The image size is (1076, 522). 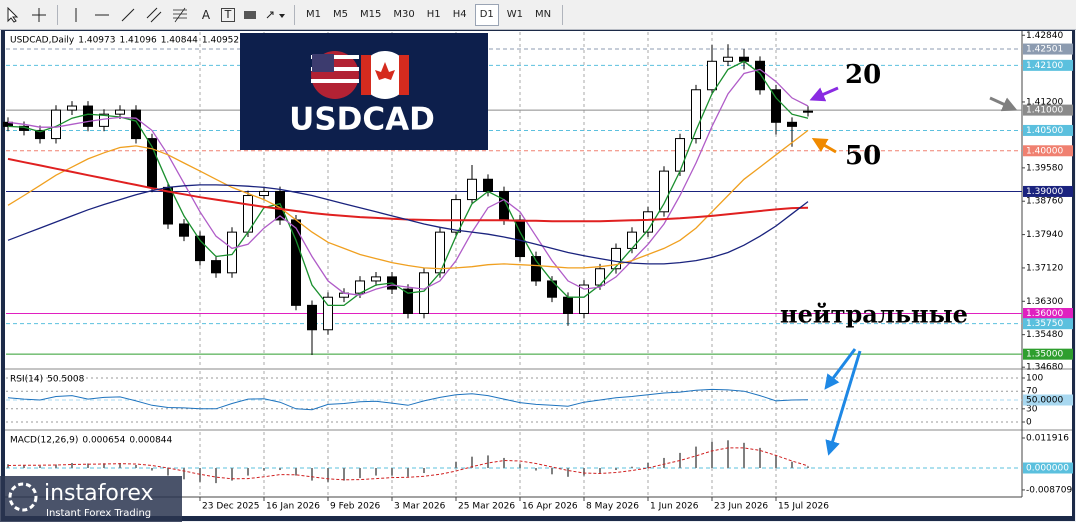 What do you see at coordinates (1044, 168) in the screenshot?
I see `y-tick-label: 1.39580` at bounding box center [1044, 168].